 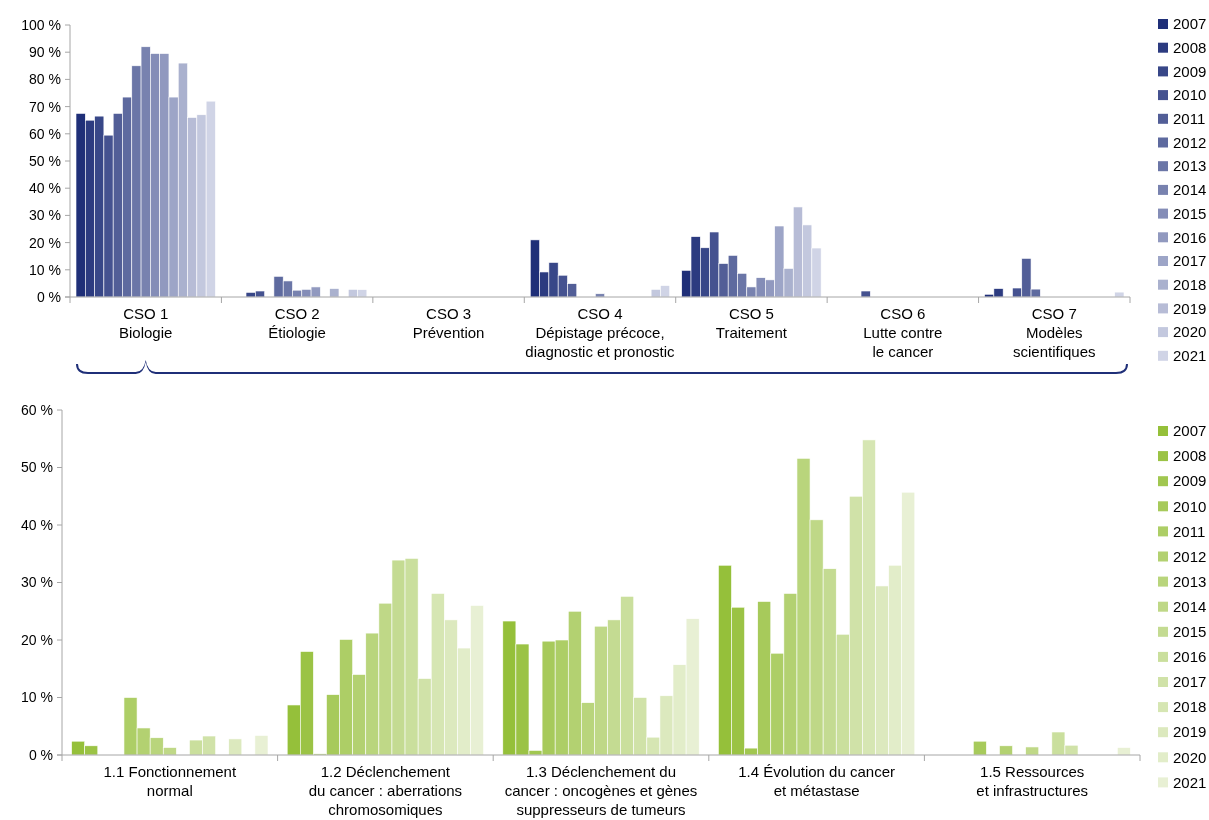 What do you see at coordinates (45, 106) in the screenshot?
I see `y-tick-label: 70 %` at bounding box center [45, 106].